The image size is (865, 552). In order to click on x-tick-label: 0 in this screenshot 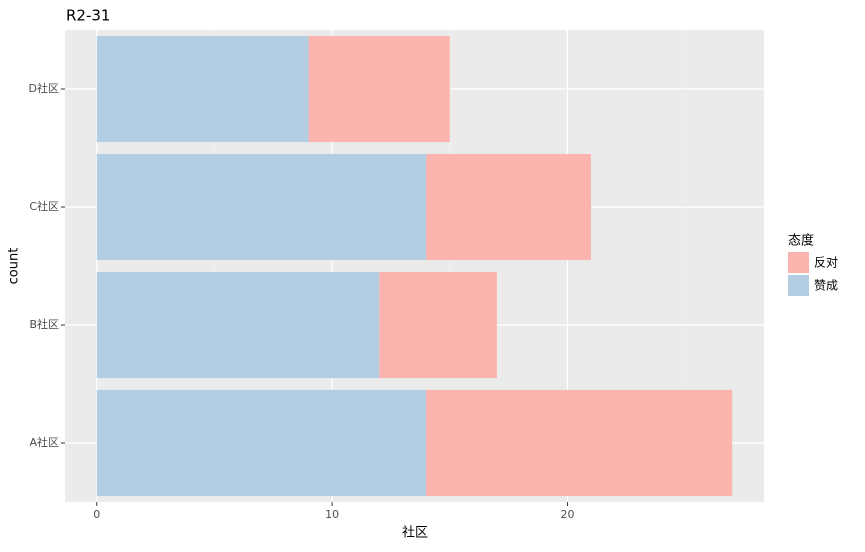, I will do `click(96, 514)`.